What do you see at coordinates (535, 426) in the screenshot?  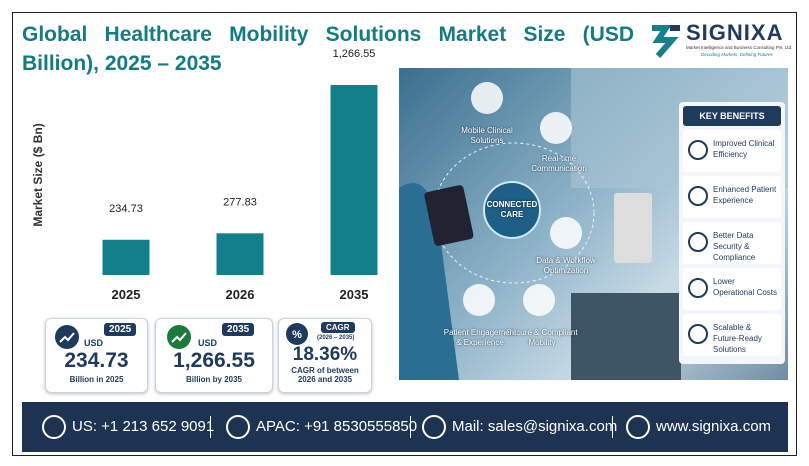 I see `contact: Mail: sales@signixa.com` at bounding box center [535, 426].